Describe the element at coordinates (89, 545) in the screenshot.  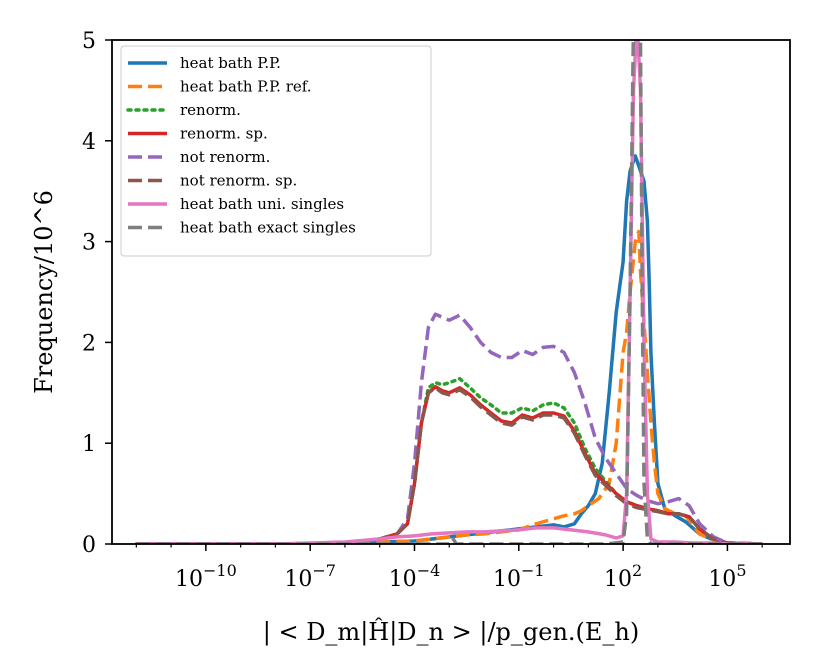
I see `y-tick-label: 0` at that location.